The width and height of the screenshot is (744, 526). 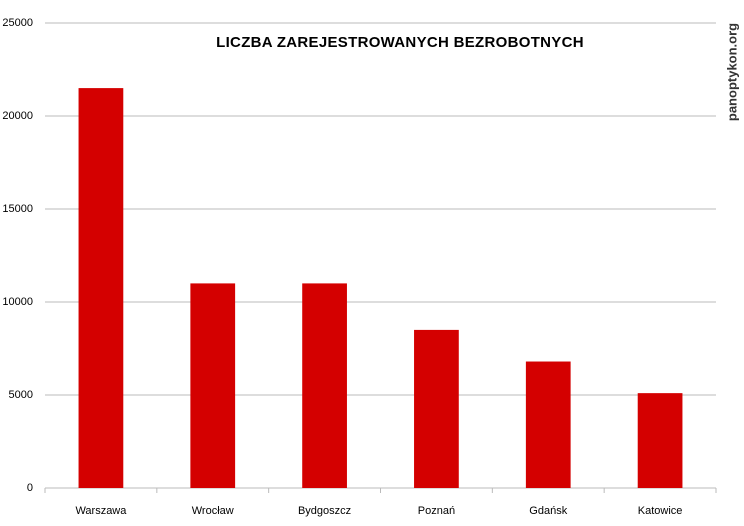 I want to click on watermark: panoptykon.org, so click(x=731, y=72).